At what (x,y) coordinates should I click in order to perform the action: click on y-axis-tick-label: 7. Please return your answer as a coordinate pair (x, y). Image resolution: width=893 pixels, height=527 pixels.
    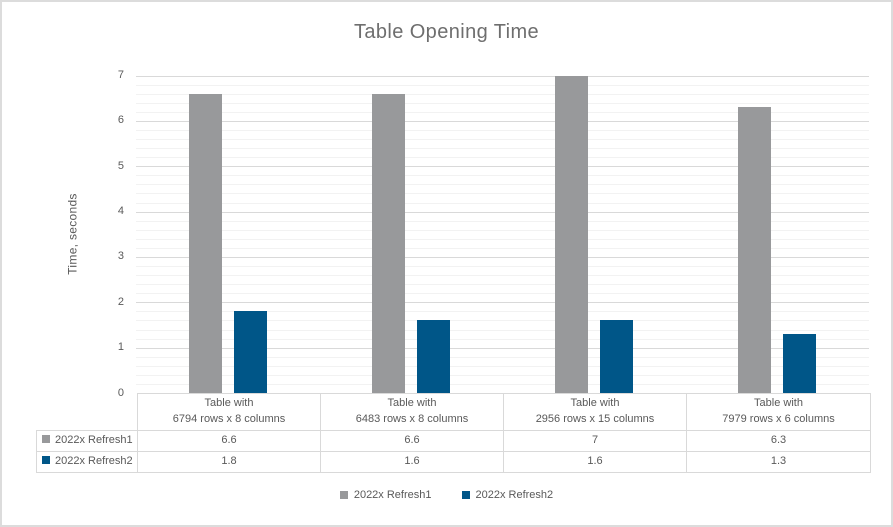
    Looking at the image, I should click on (120, 75).